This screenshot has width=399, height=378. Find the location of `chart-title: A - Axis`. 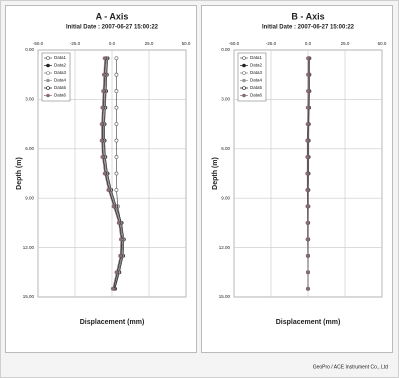

chart-title: A - Axis is located at coordinates (112, 16).